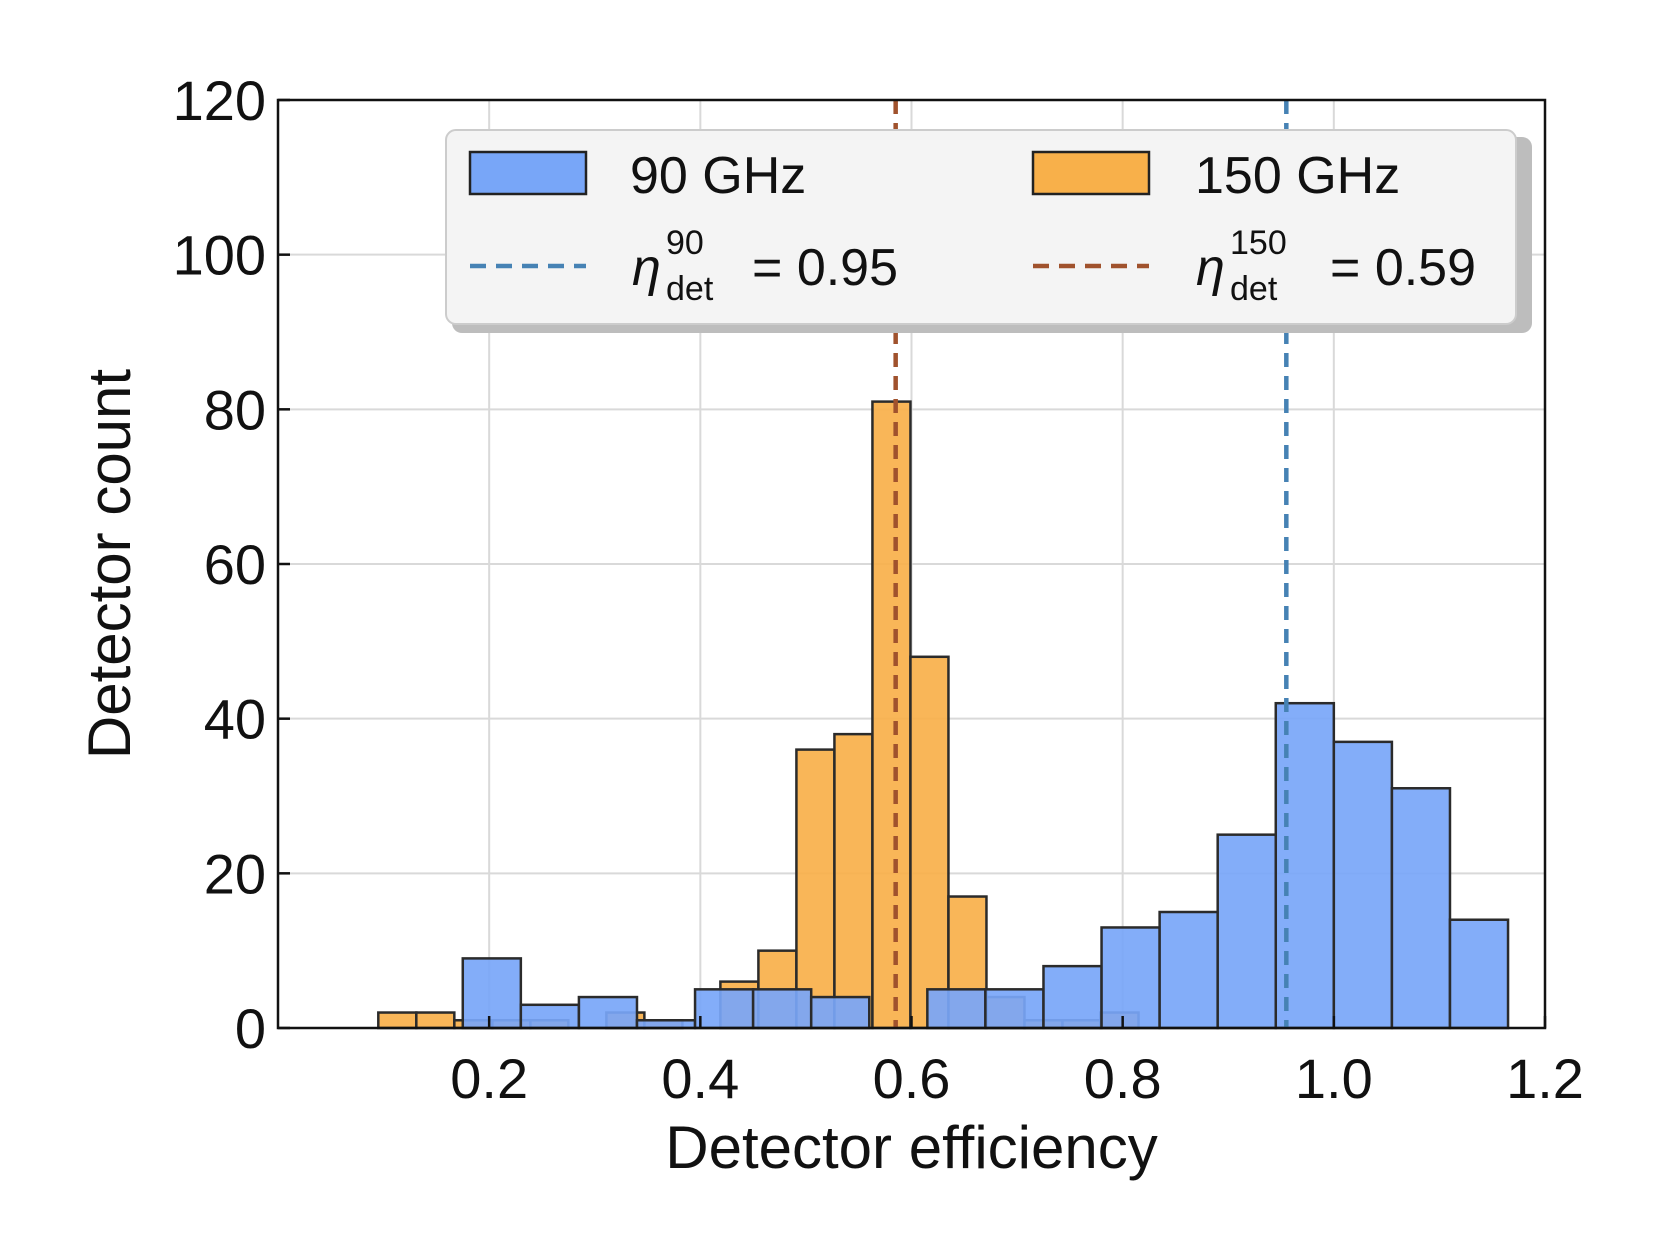 This screenshot has width=1661, height=1251. What do you see at coordinates (219, 100) in the screenshot?
I see `y-tick-label-6: 120` at bounding box center [219, 100].